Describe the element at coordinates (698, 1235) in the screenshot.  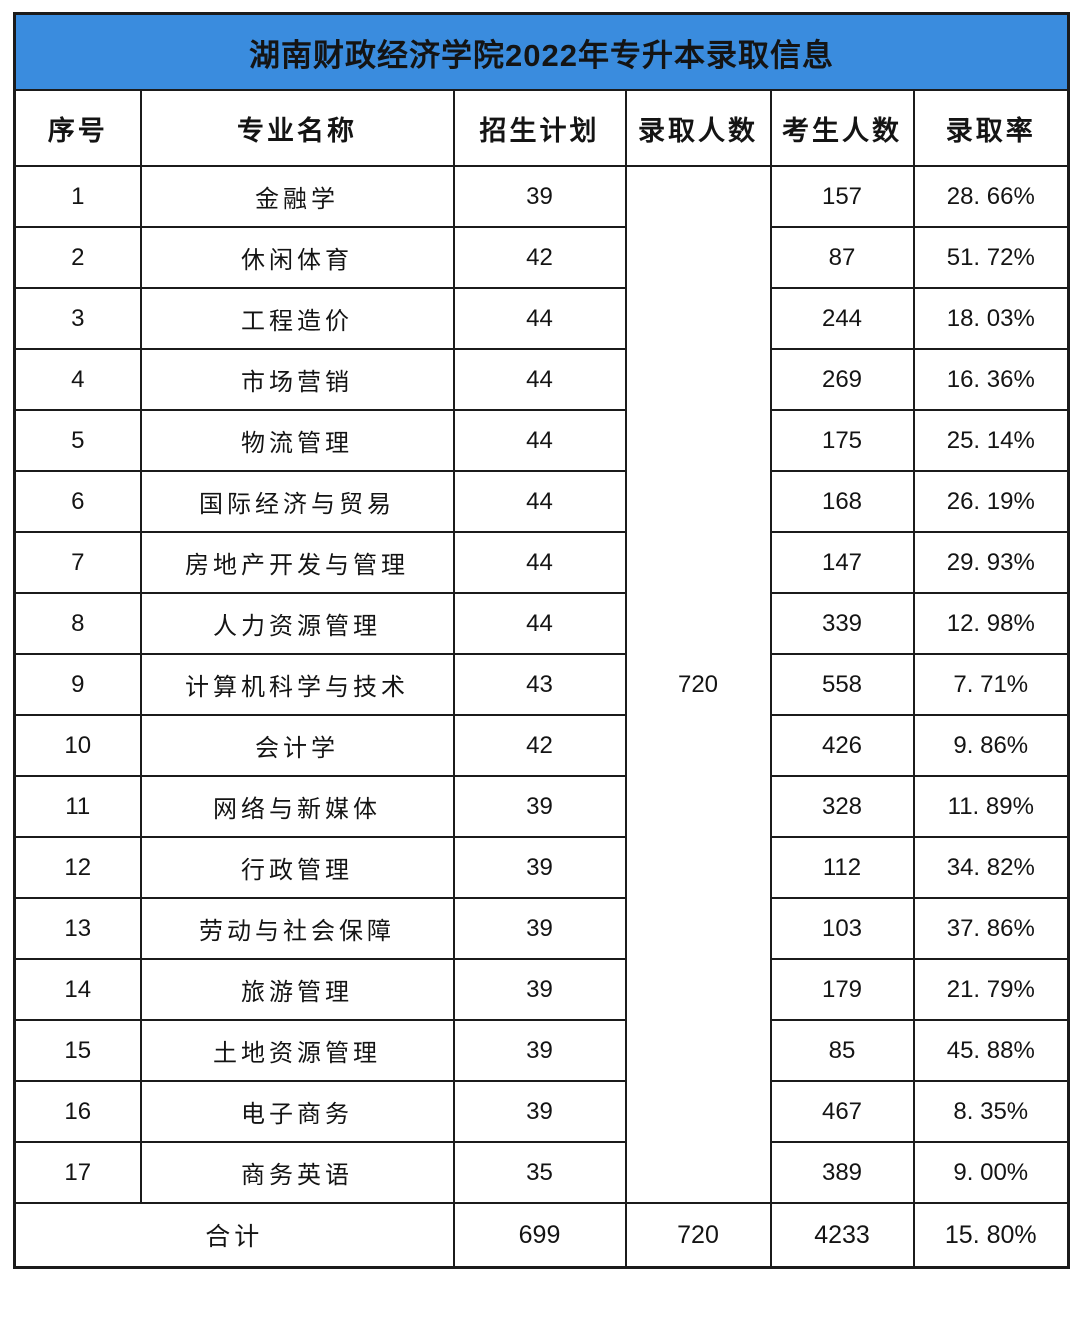
I see `total-admitted: 720` at that location.